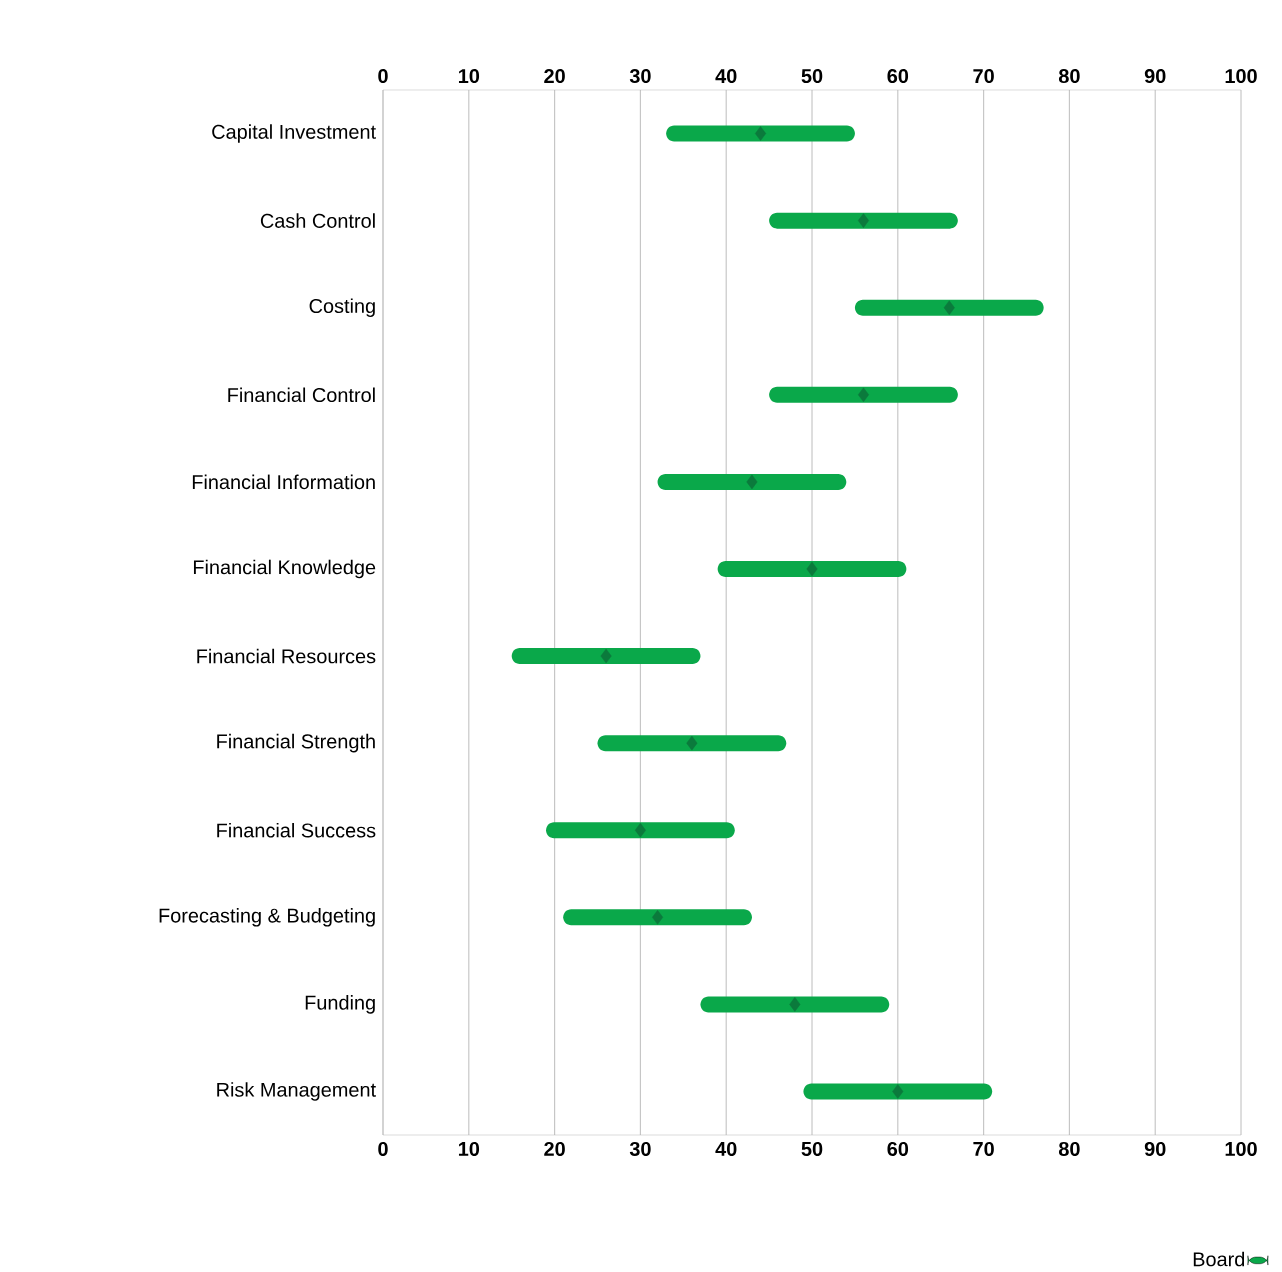 This screenshot has width=1282, height=1272. What do you see at coordinates (726, 1148) in the screenshot?
I see `x-tick-label: 40` at bounding box center [726, 1148].